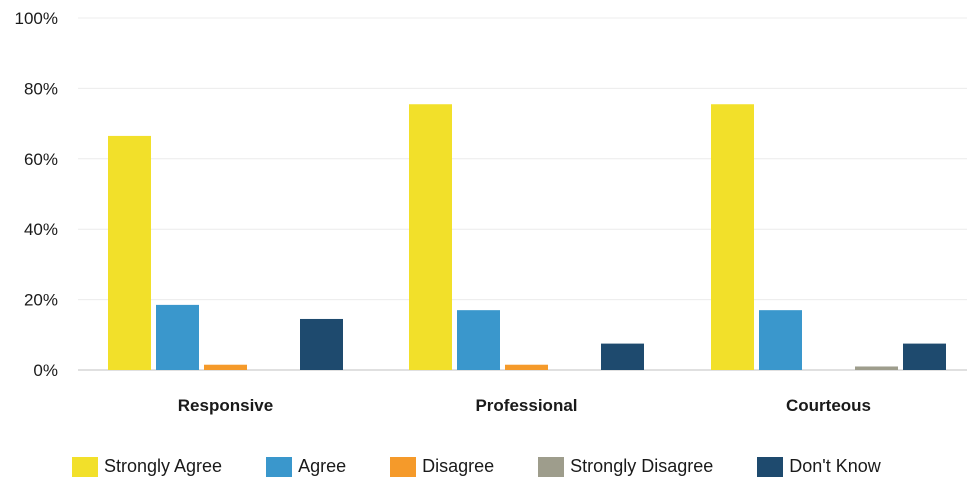  I want to click on legend-label-dont-know: Don't Know, so click(835, 466).